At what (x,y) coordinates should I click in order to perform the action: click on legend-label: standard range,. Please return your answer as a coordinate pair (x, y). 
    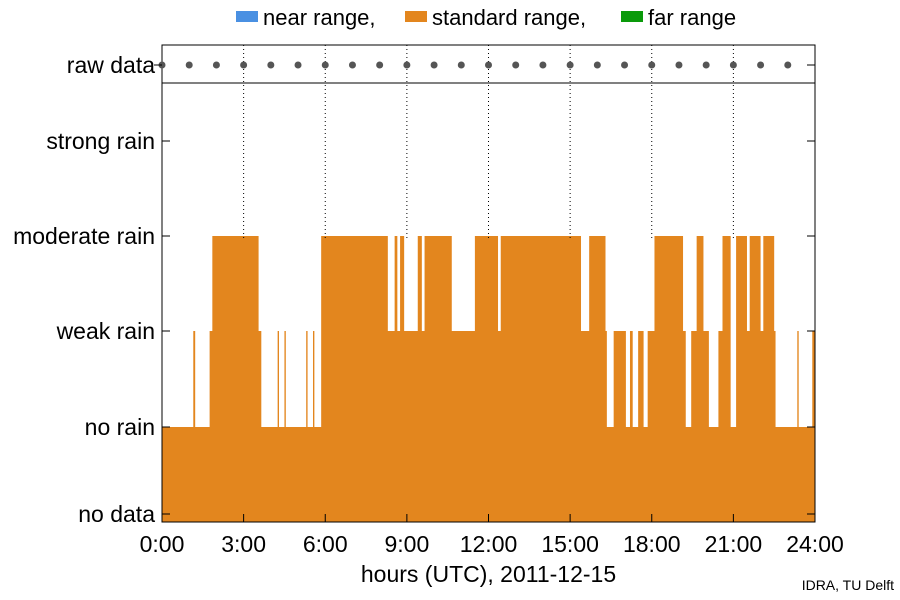
    Looking at the image, I should click on (509, 17).